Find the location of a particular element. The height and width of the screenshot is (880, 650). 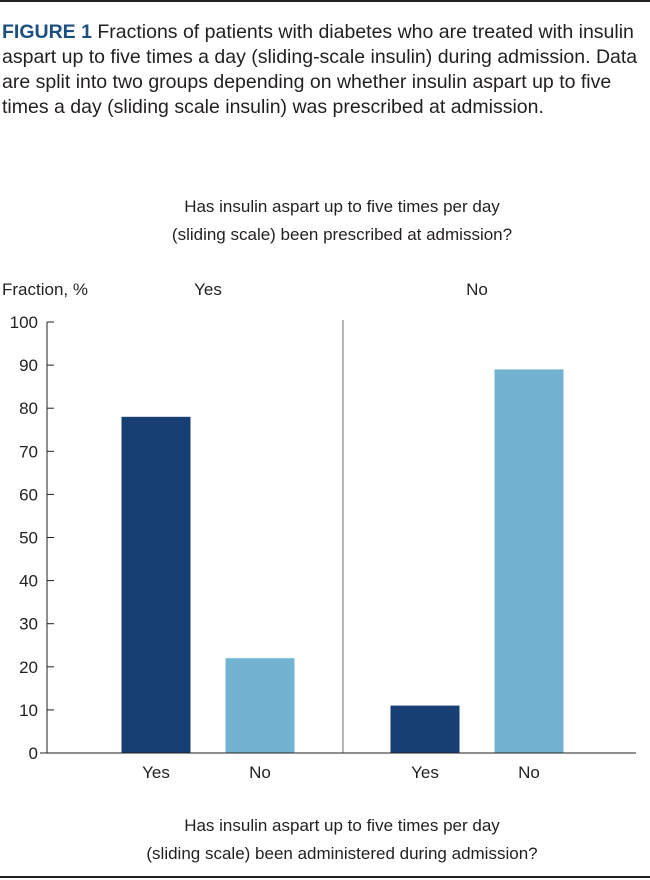

y-tick-label: 60 is located at coordinates (28, 494).